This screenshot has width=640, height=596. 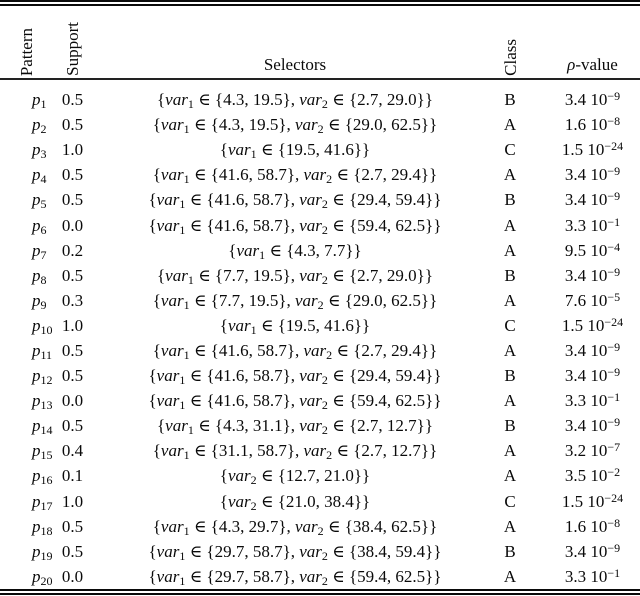 I want to click on support-cell: 0.2, so click(x=72, y=250).